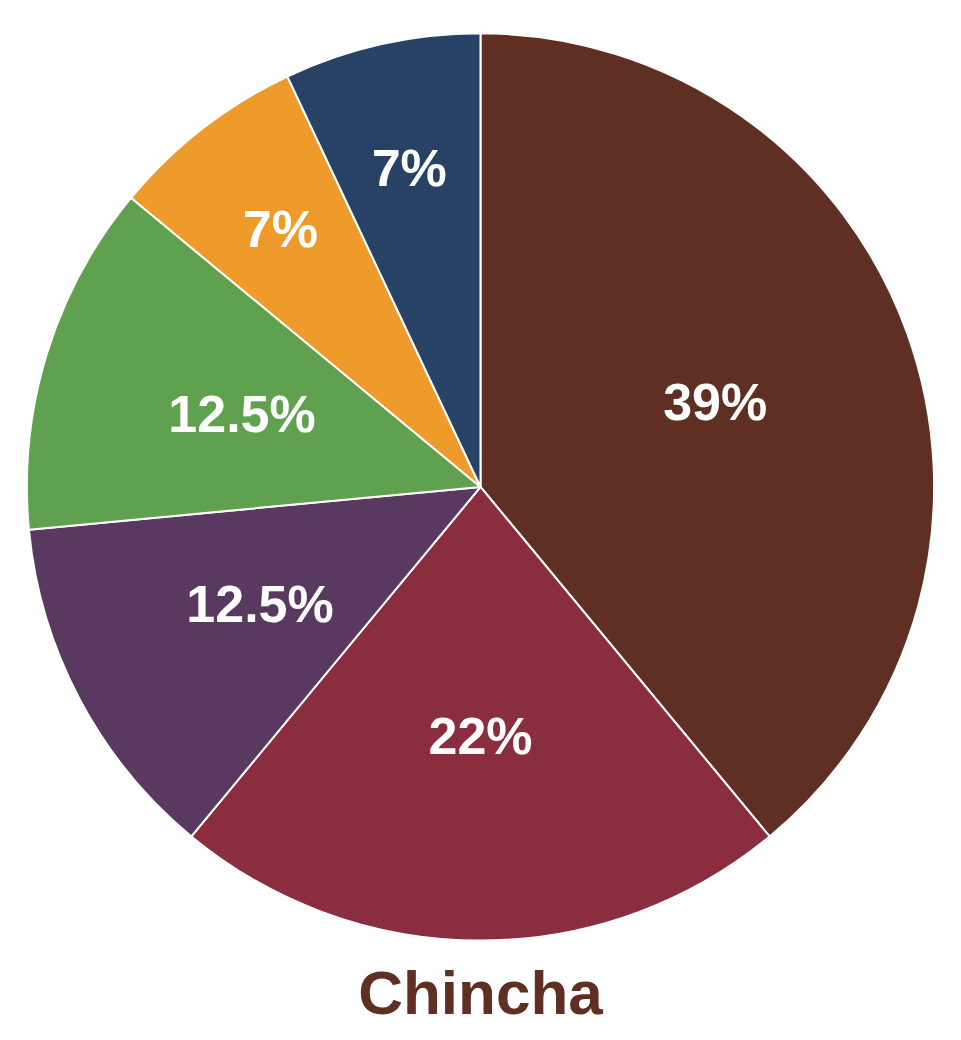  I want to click on data-label: 39%, so click(715, 402).